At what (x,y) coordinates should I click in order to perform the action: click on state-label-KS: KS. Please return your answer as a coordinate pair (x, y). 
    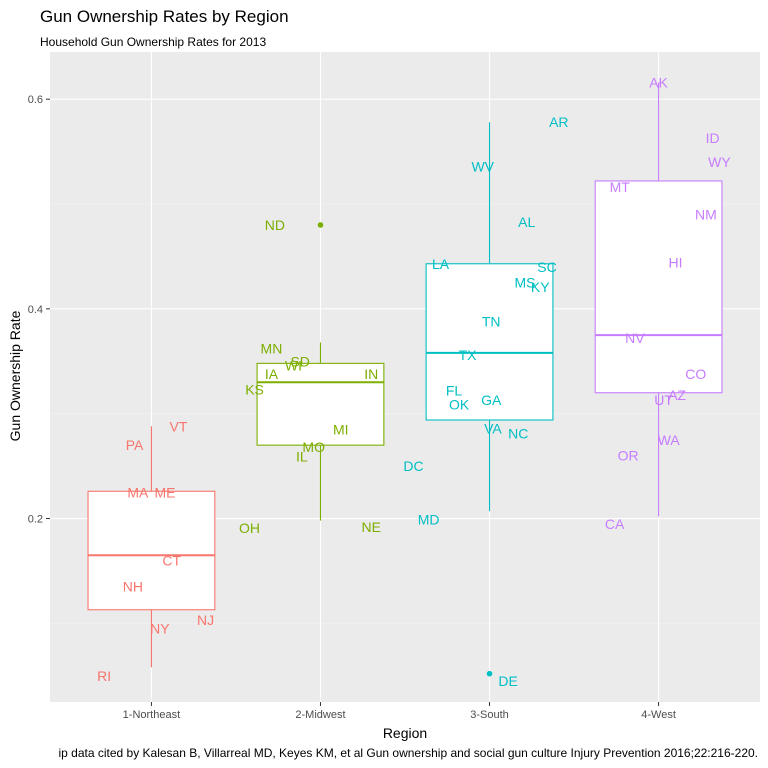
    Looking at the image, I should click on (254, 390).